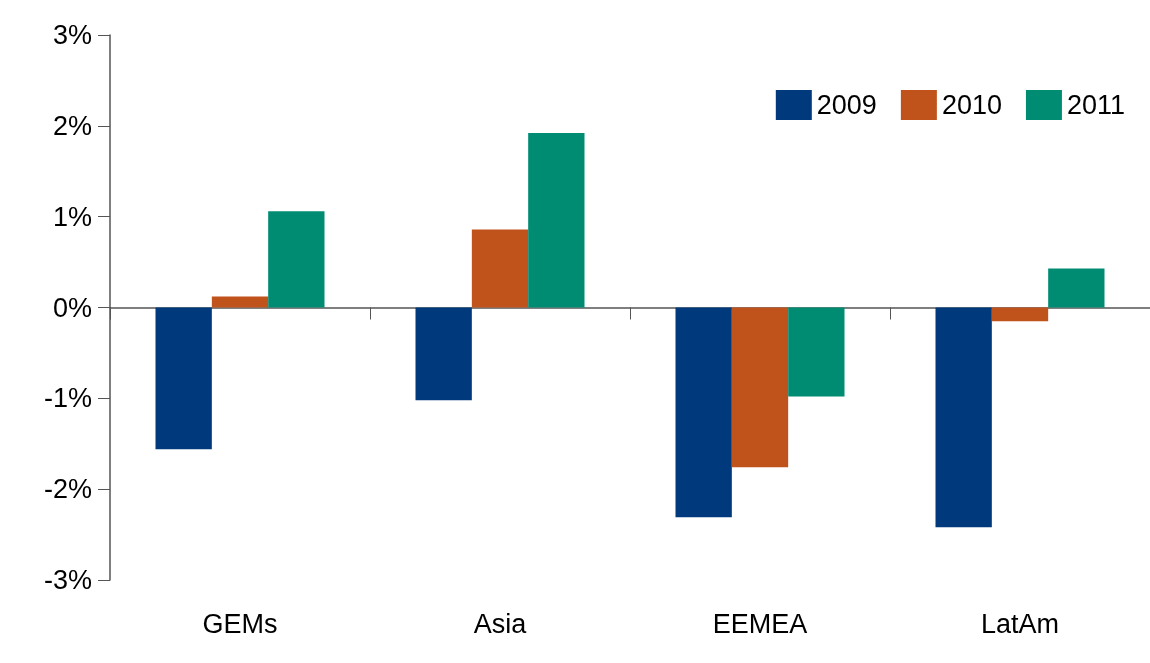  Describe the element at coordinates (240, 623) in the screenshot. I see `x-tick-label: GEMs` at that location.